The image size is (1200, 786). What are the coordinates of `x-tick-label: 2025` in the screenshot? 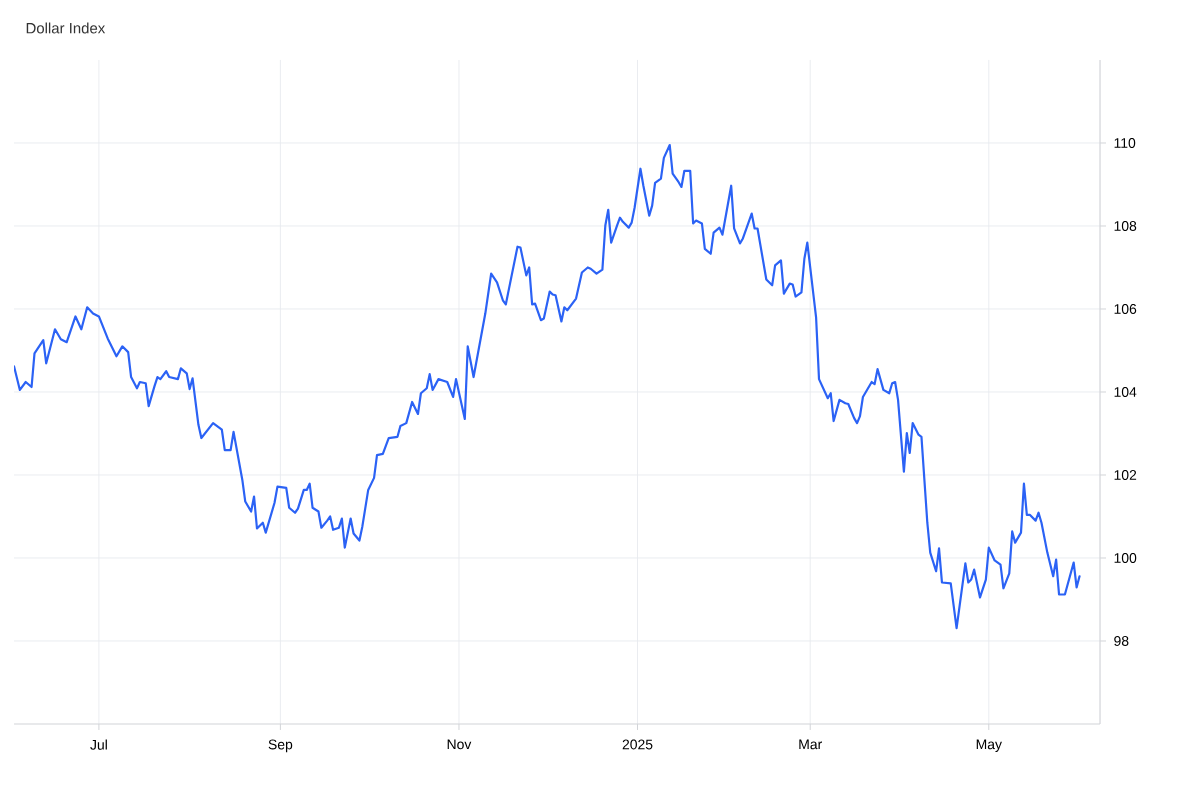 It's located at (637, 744).